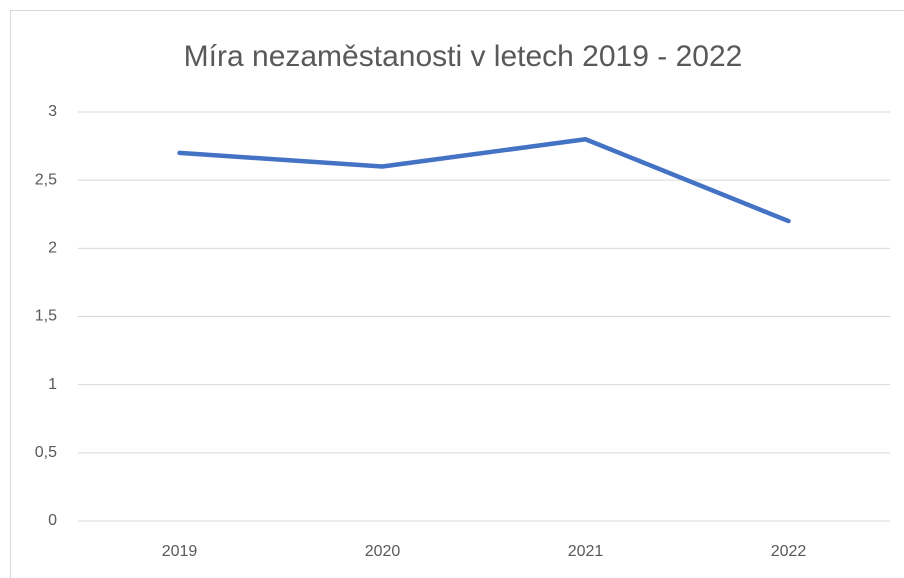 The height and width of the screenshot is (578, 904). What do you see at coordinates (52, 248) in the screenshot?
I see `y-tick-label: 2` at bounding box center [52, 248].